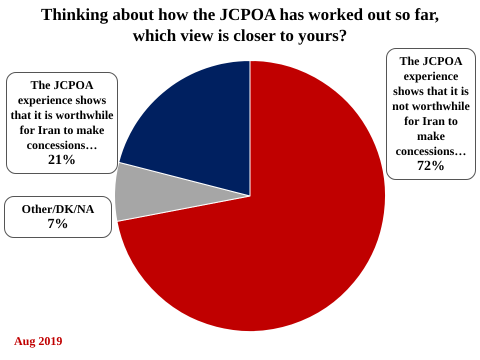 The width and height of the screenshot is (480, 360). What do you see at coordinates (431, 166) in the screenshot?
I see `data-label: 72%` at bounding box center [431, 166].